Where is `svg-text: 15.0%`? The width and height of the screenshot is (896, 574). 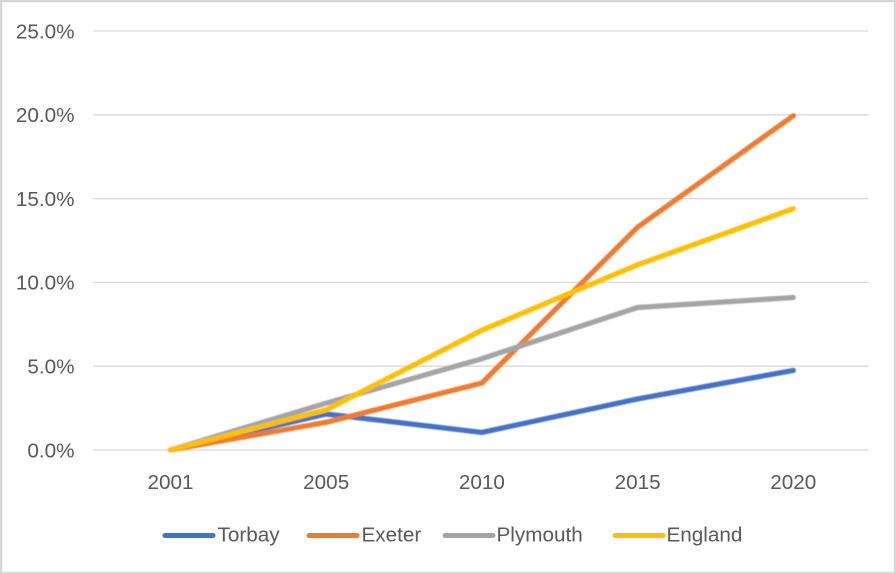 svg-text: 15.0% is located at coordinates (45, 199).